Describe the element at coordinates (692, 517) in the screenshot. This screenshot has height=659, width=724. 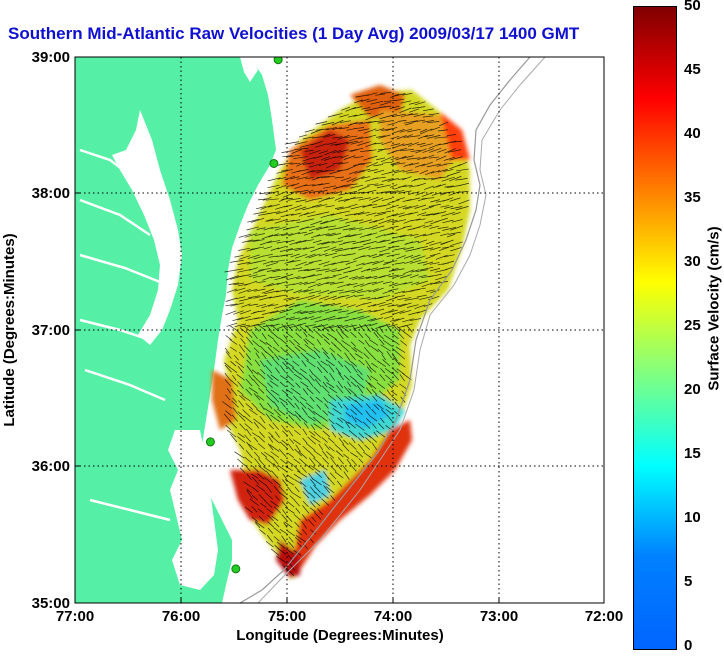
I see `colorbar-tick: 10` at that location.